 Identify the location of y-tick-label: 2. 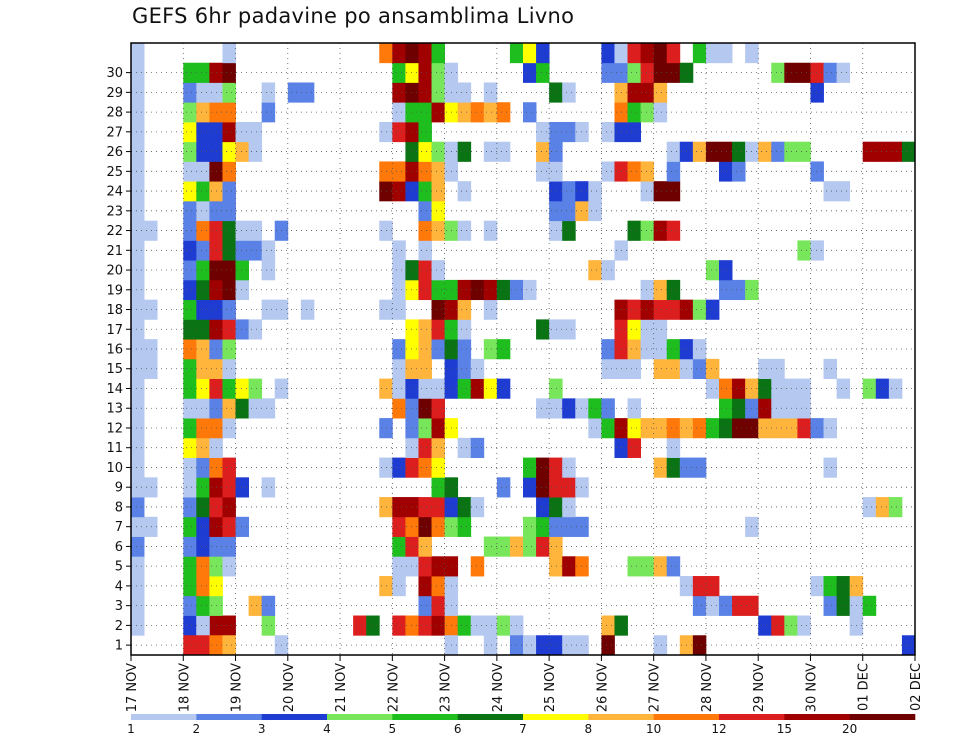
(119, 626).